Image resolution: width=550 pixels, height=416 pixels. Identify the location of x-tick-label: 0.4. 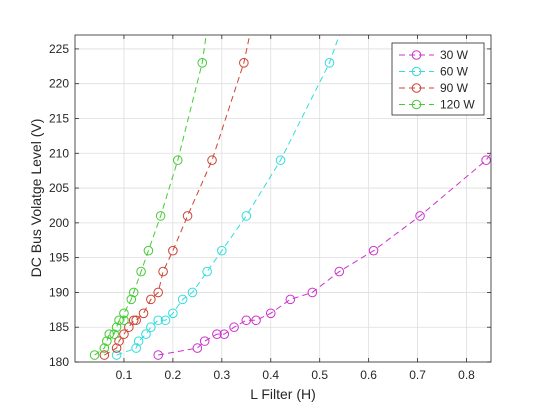
(270, 375).